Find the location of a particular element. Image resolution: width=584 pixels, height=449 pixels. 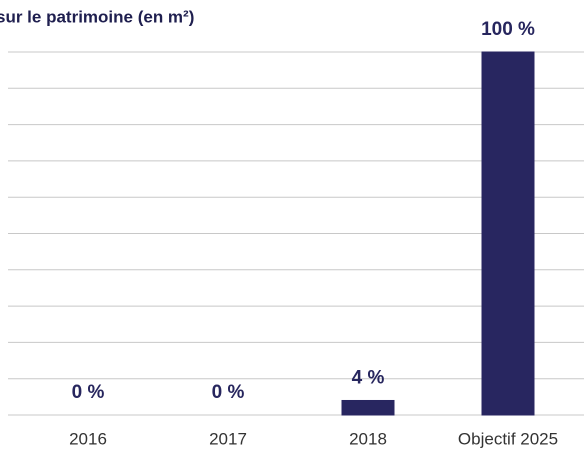

value-label: 4 % is located at coordinates (368, 377).